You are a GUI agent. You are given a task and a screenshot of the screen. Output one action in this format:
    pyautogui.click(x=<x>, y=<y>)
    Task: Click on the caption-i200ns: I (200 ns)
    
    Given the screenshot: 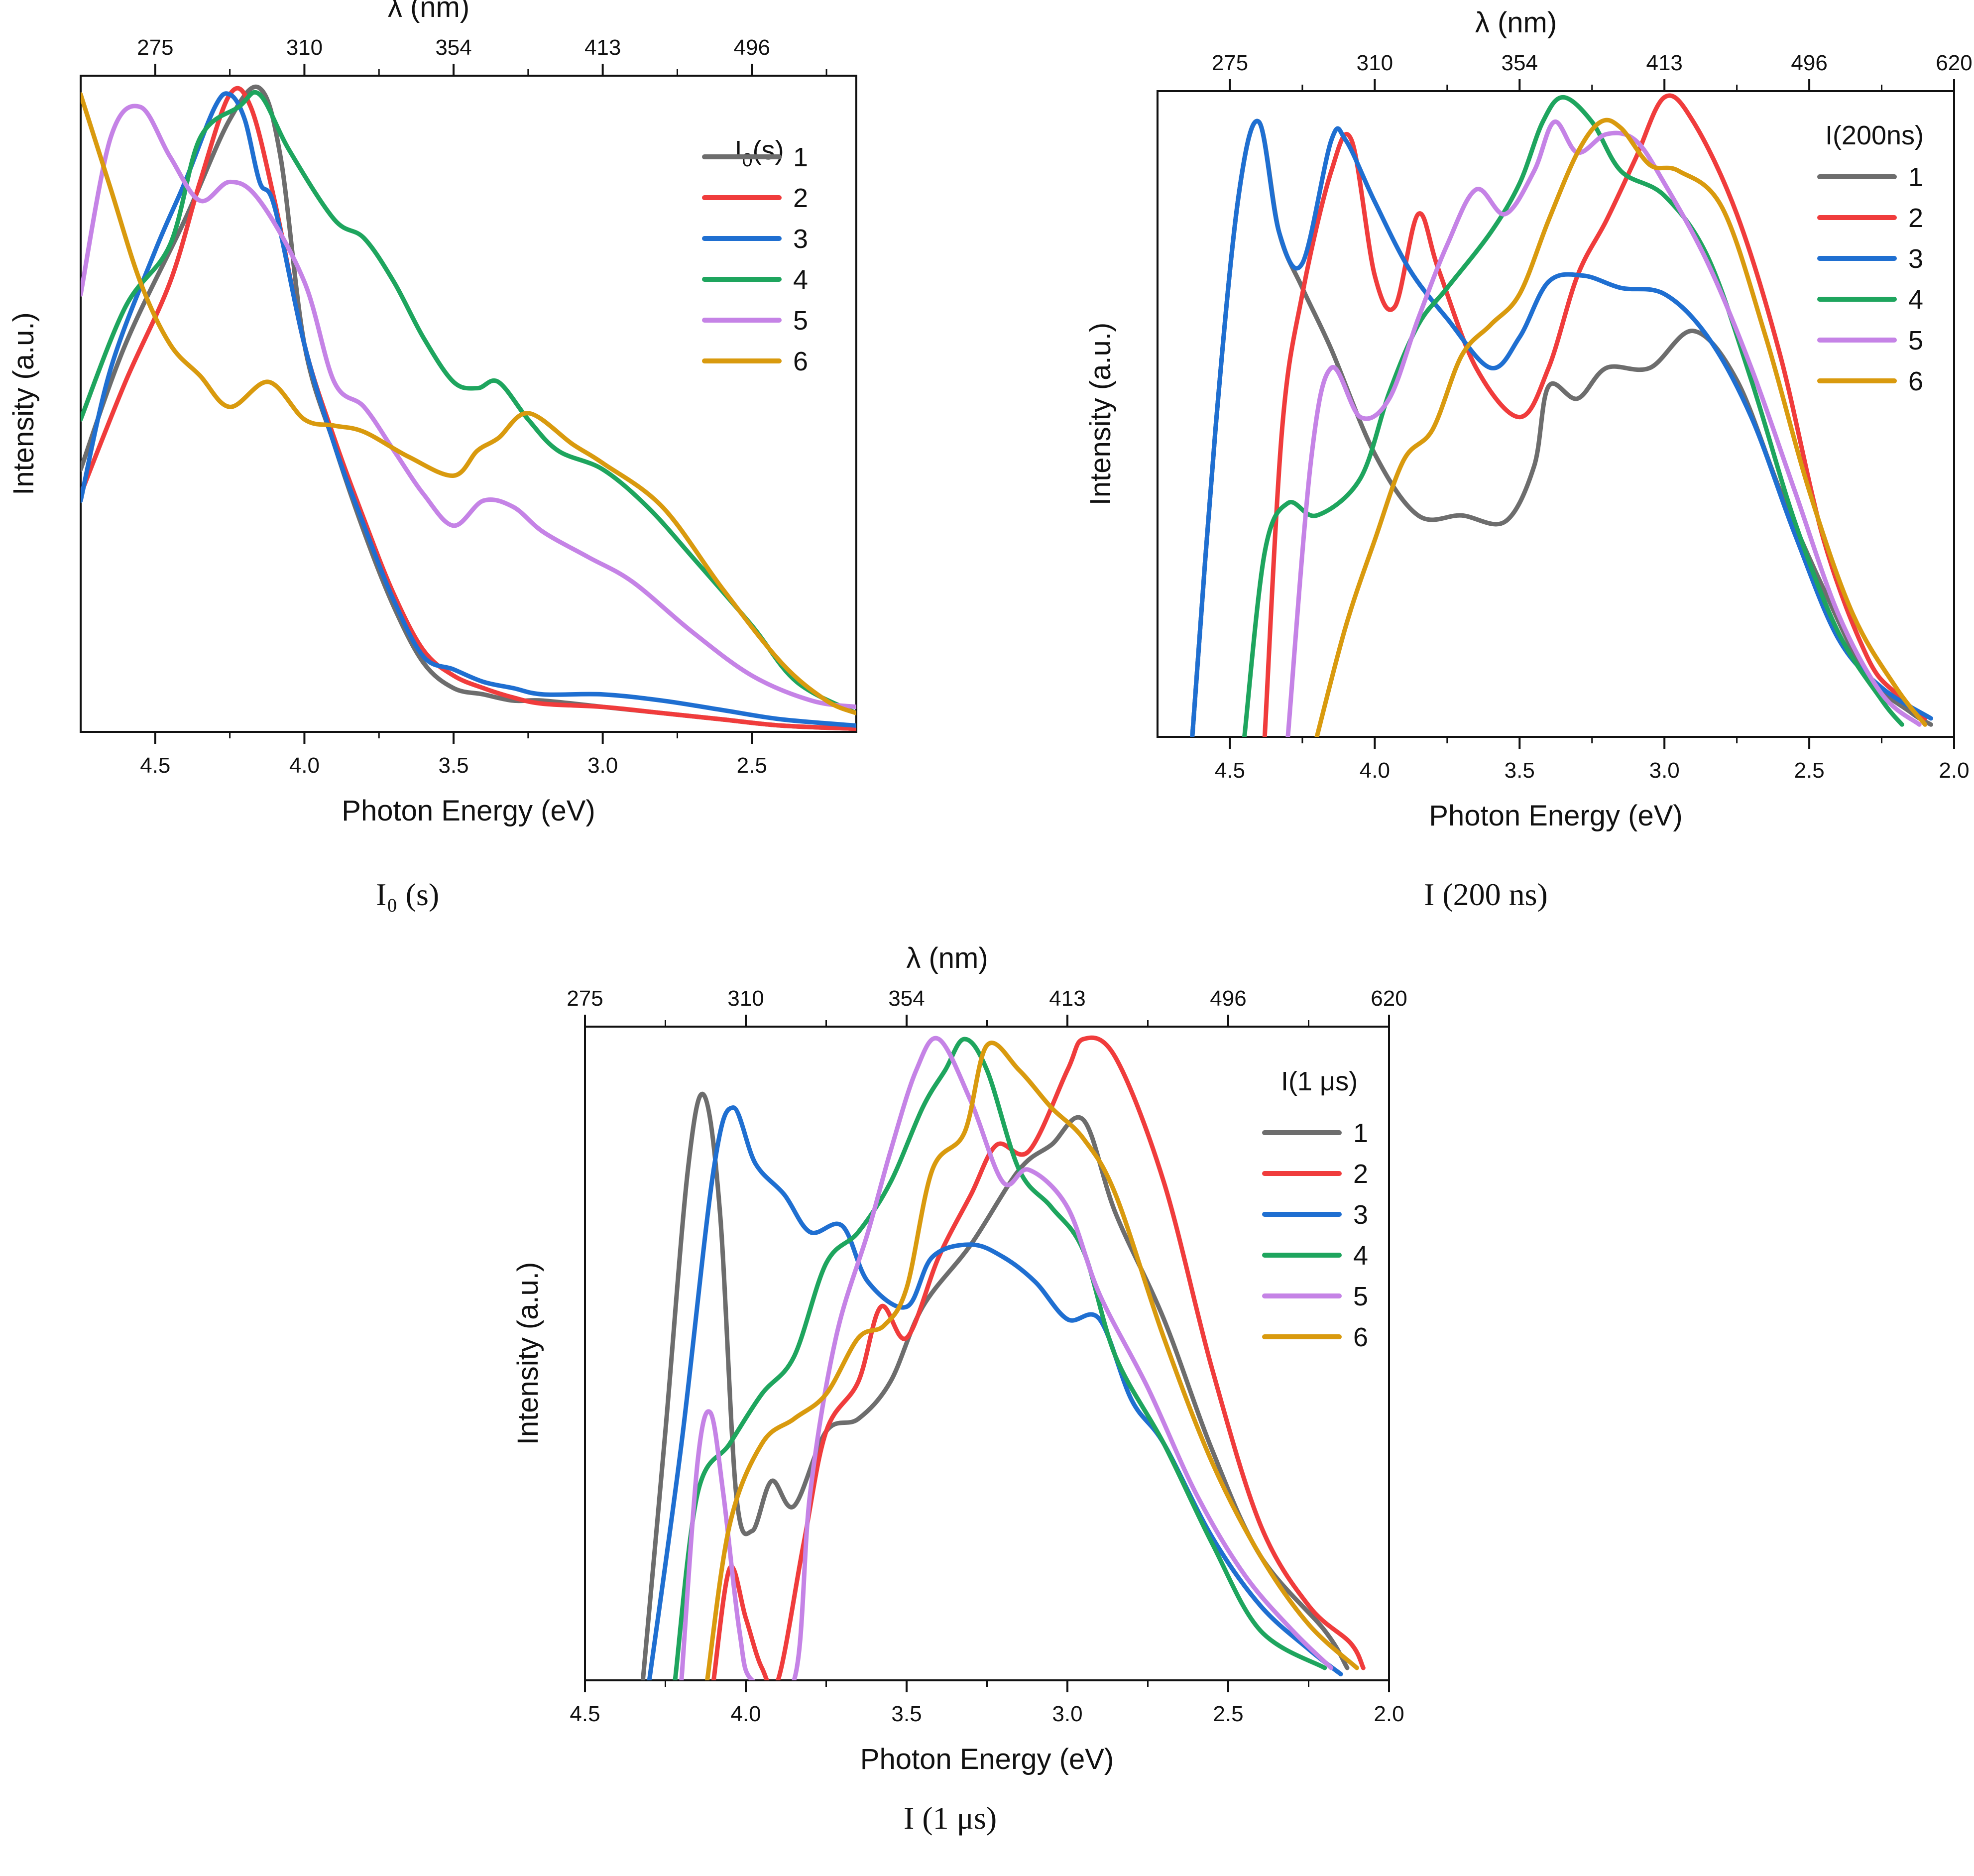 What is the action you would take?
    pyautogui.click(x=1486, y=894)
    